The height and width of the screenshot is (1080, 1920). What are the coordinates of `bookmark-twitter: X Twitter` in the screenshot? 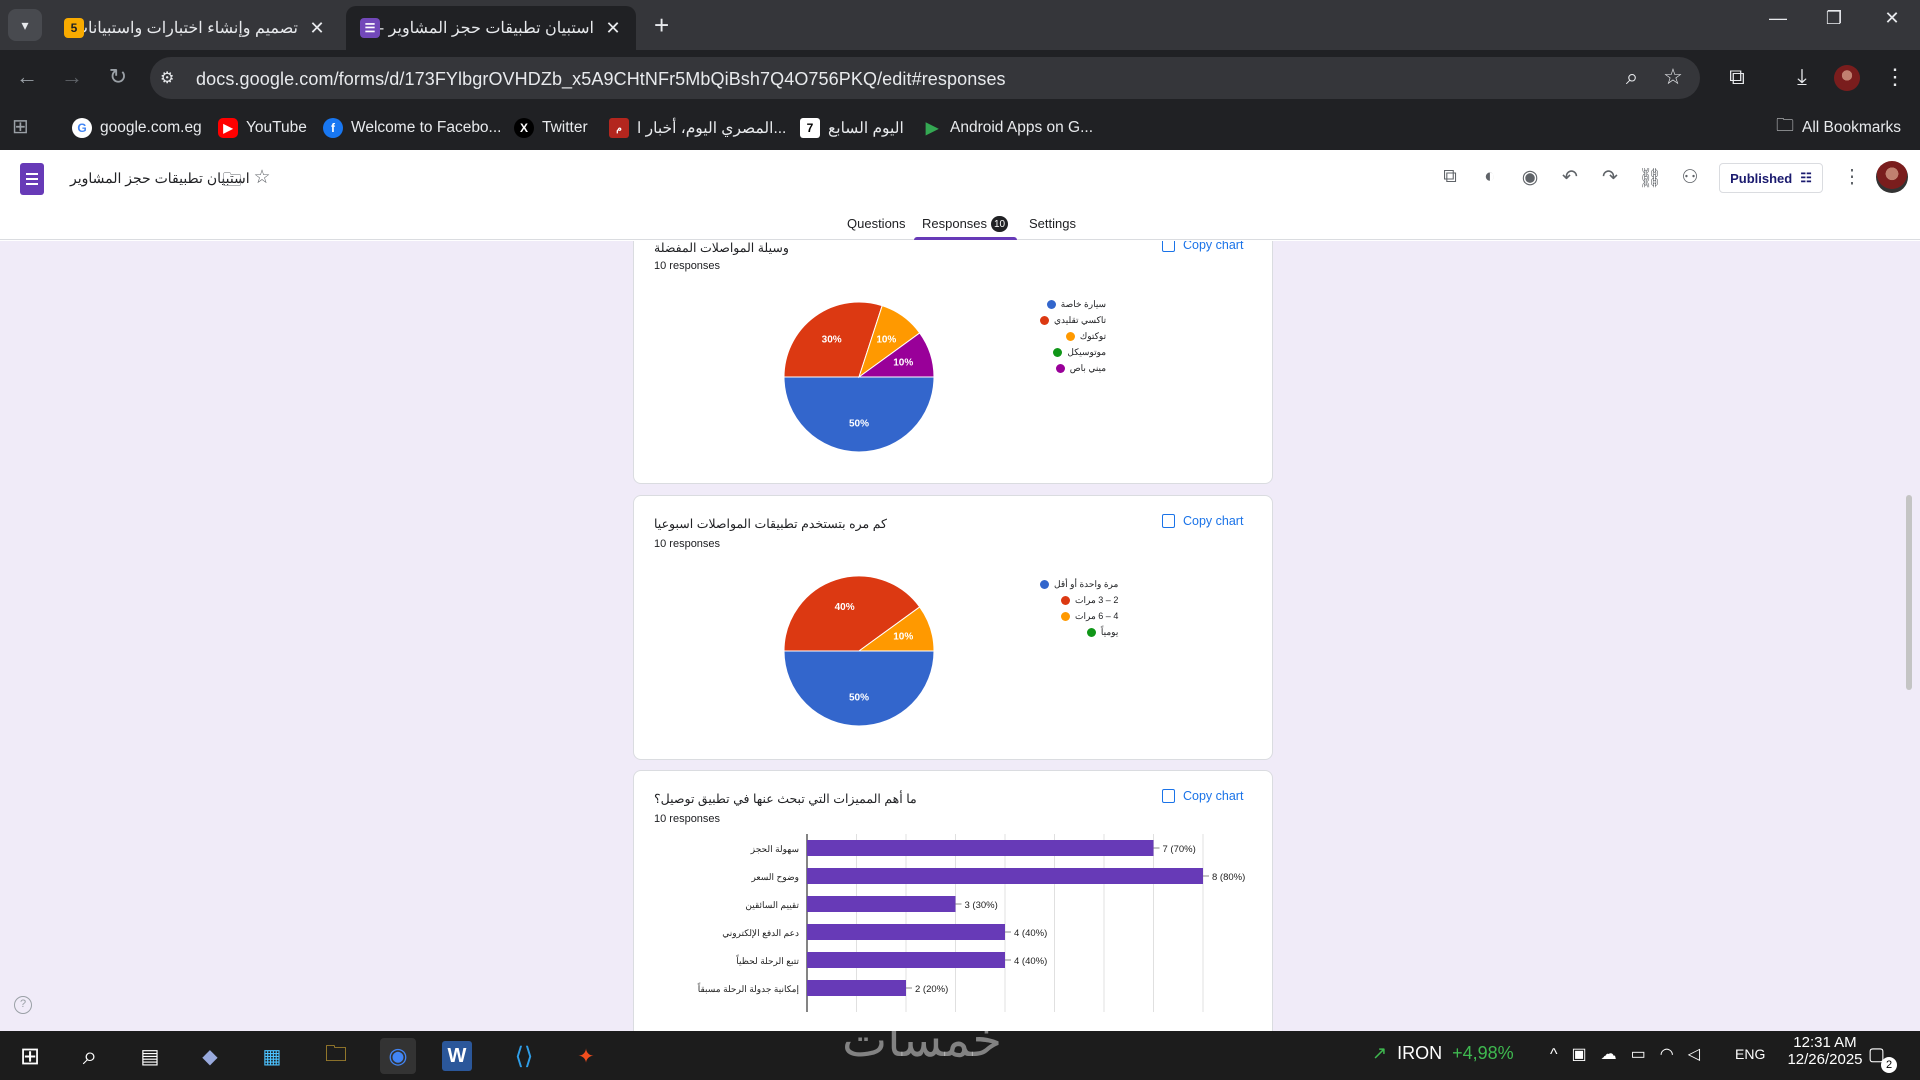 It's located at (551, 128).